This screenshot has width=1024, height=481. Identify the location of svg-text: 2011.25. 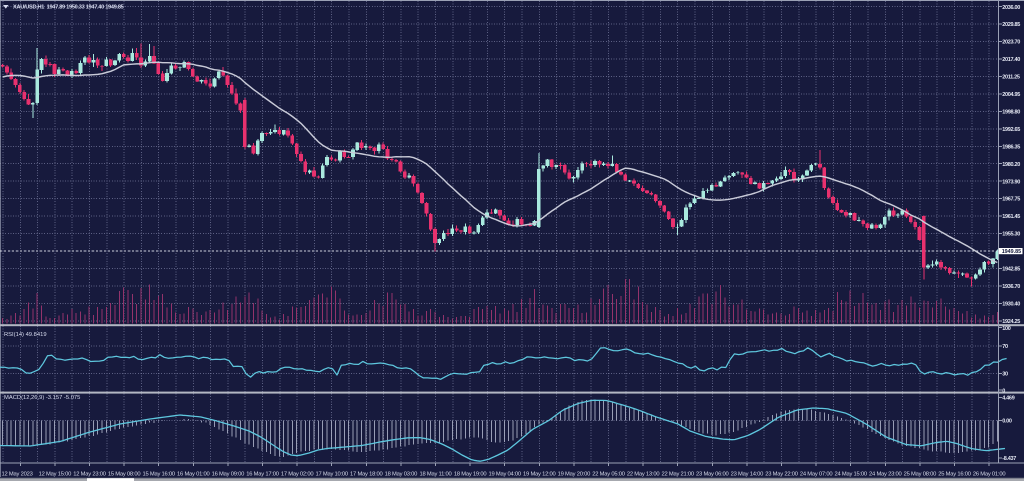
(1011, 78).